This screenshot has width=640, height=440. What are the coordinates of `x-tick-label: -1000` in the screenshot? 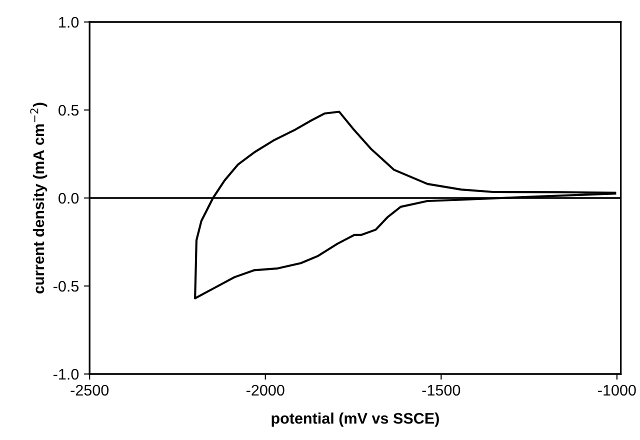 It's located at (617, 390).